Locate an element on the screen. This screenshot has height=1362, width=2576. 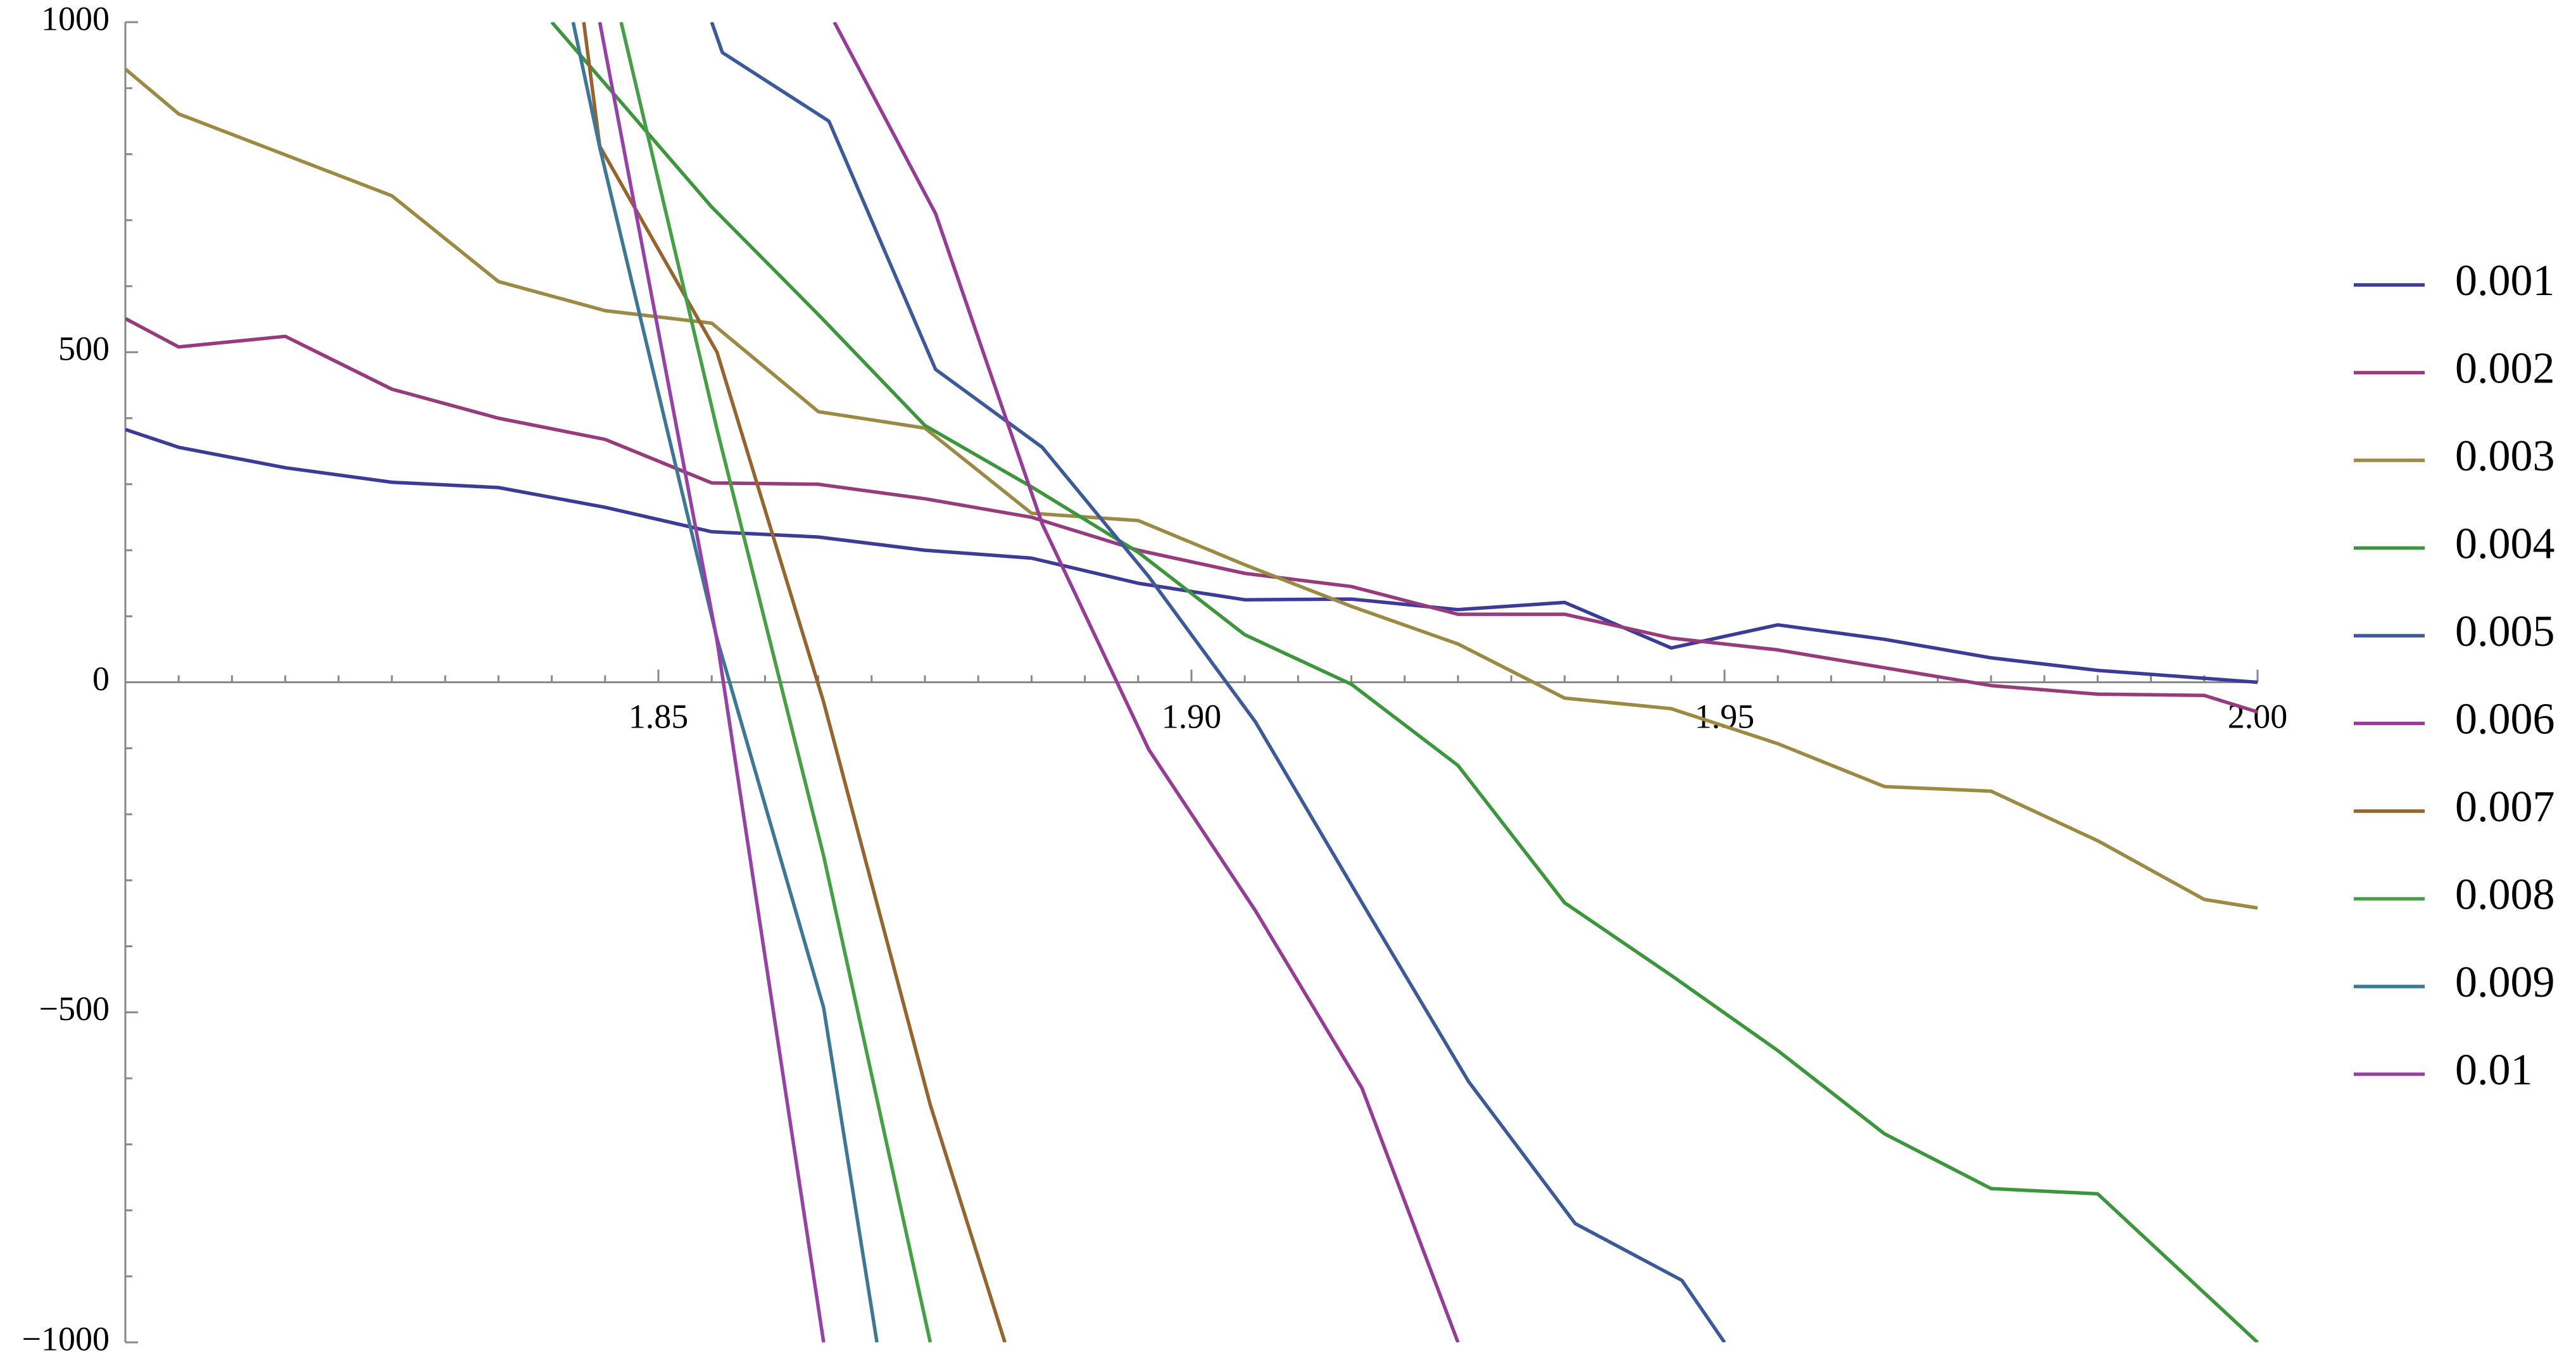
x-tick-label: 1.85 is located at coordinates (659, 717).